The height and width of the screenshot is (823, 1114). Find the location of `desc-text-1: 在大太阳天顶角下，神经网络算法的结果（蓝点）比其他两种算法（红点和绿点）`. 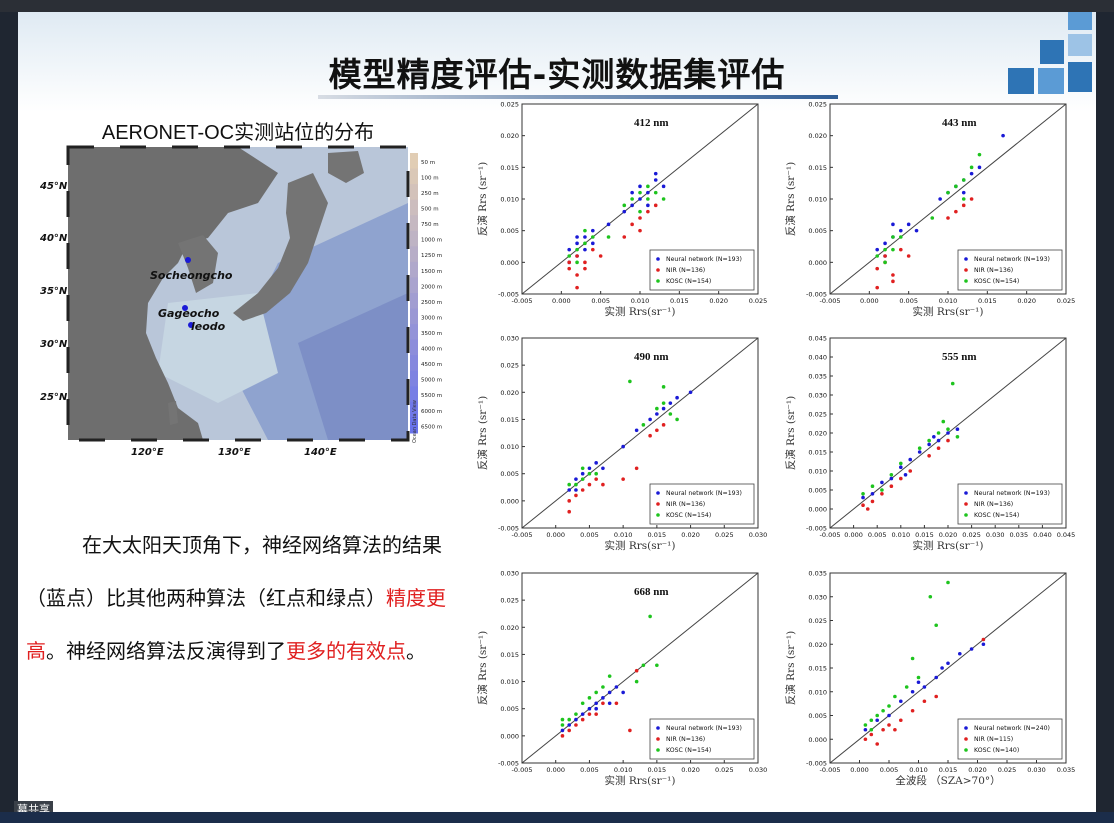

desc-text-1: 在大太阳天顶角下，神经网络算法的结果（蓝点）比其他两种算法（红点和绿点） is located at coordinates (234, 572).